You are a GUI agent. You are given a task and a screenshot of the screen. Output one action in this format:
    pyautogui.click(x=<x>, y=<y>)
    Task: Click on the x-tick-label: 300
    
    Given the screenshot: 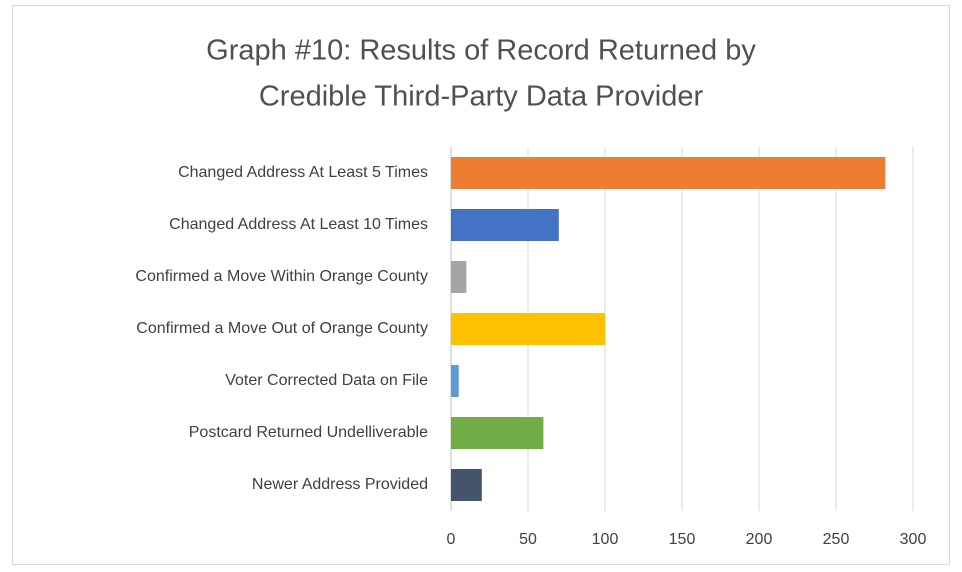 What is the action you would take?
    pyautogui.click(x=913, y=539)
    